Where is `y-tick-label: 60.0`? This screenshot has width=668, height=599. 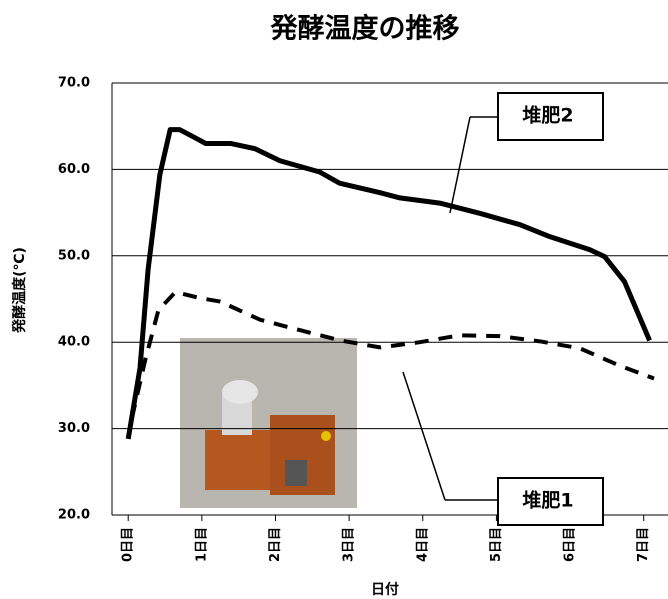
y-tick-label: 60.0 is located at coordinates (74, 169).